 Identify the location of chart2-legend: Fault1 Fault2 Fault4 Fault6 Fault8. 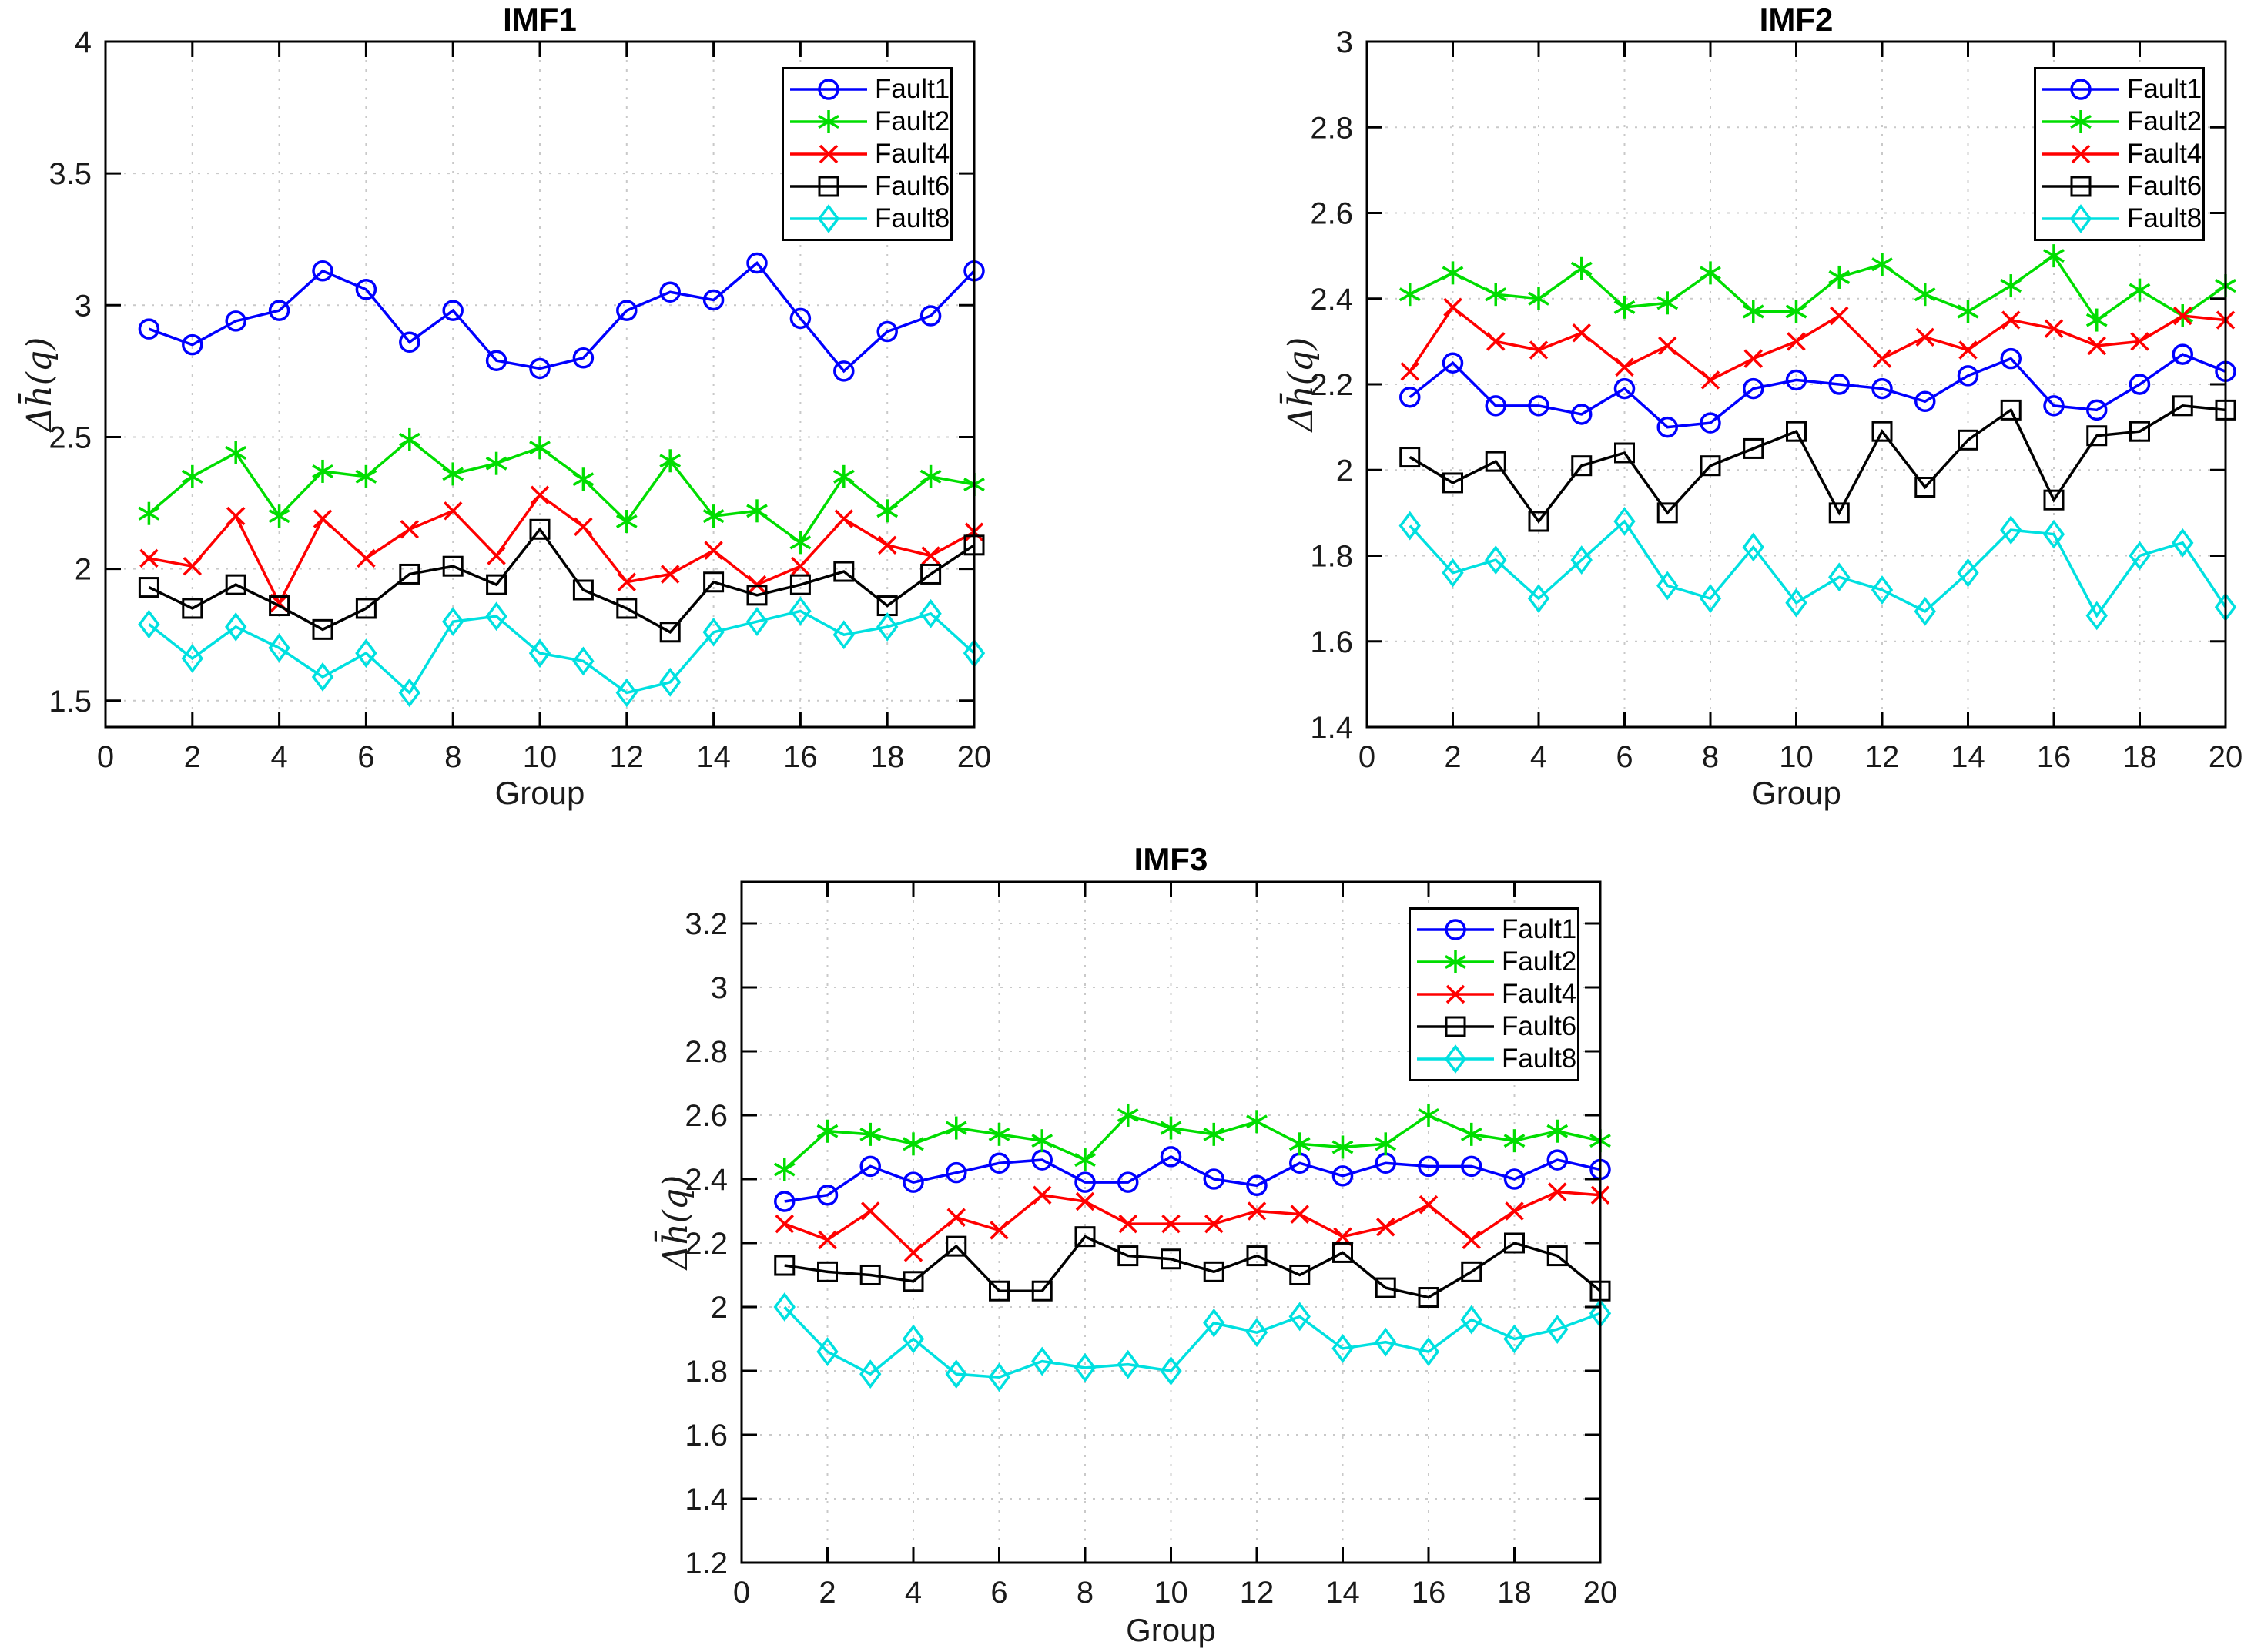
(2119, 154).